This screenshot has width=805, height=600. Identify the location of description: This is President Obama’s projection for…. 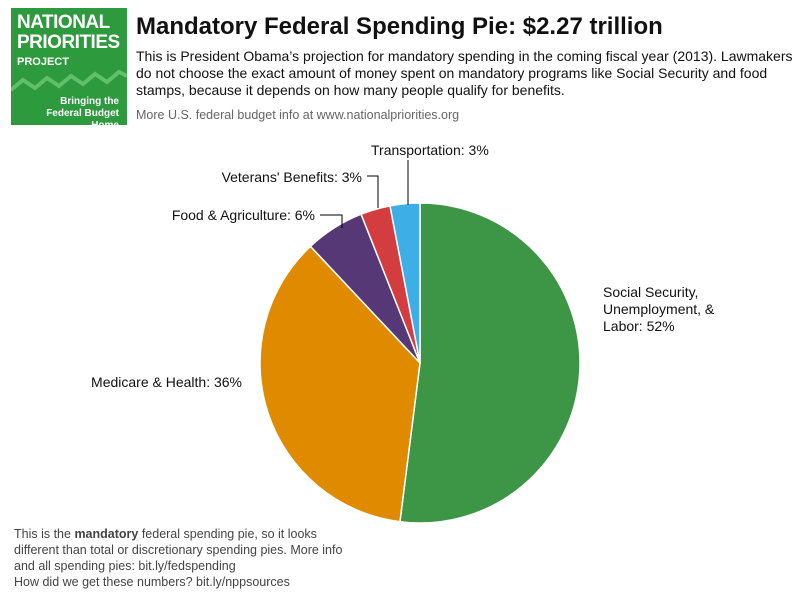
(464, 73).